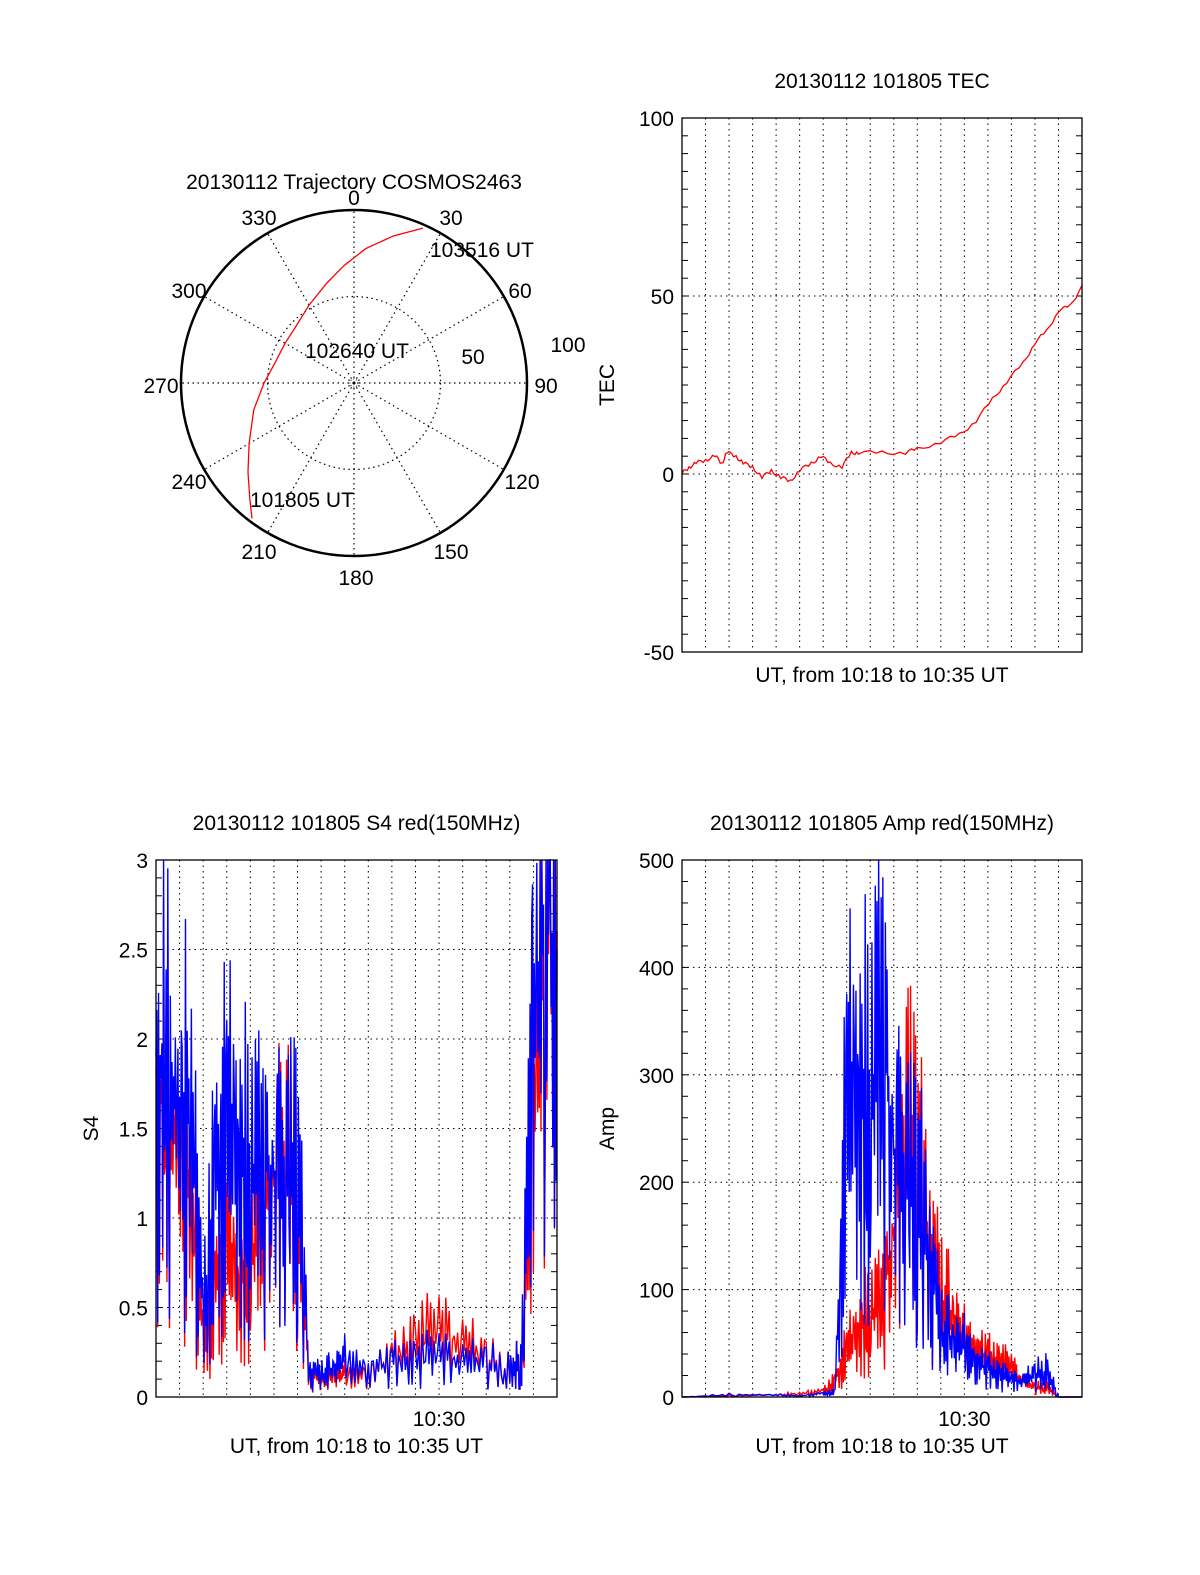 The image size is (1200, 1575). What do you see at coordinates (133, 951) in the screenshot?
I see `y-tick-label: 2.5` at bounding box center [133, 951].